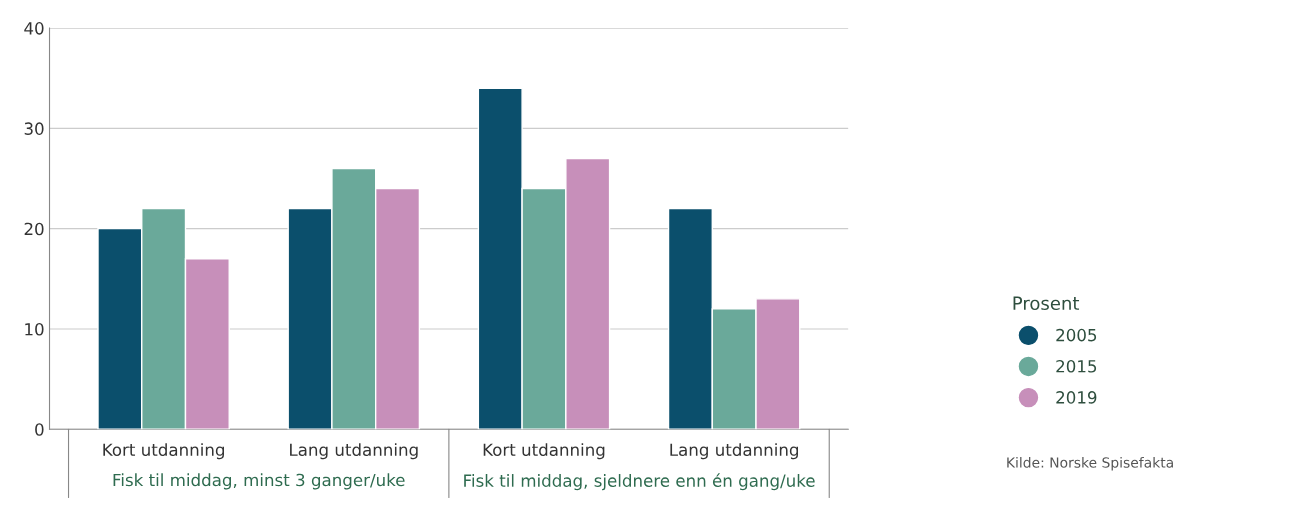  What do you see at coordinates (1076, 366) in the screenshot?
I see `legend-label: 2015` at bounding box center [1076, 366].